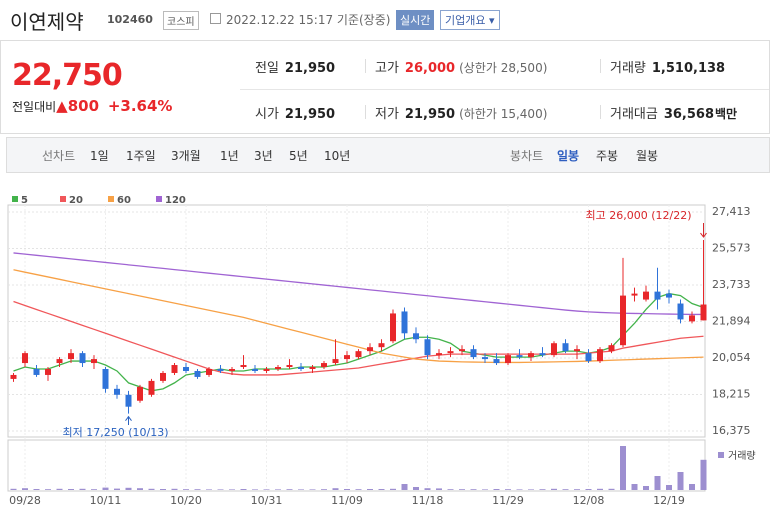 This screenshot has width=770, height=514. What do you see at coordinates (731, 284) in the screenshot?
I see `y-tick-label: 23,733` at bounding box center [731, 284].